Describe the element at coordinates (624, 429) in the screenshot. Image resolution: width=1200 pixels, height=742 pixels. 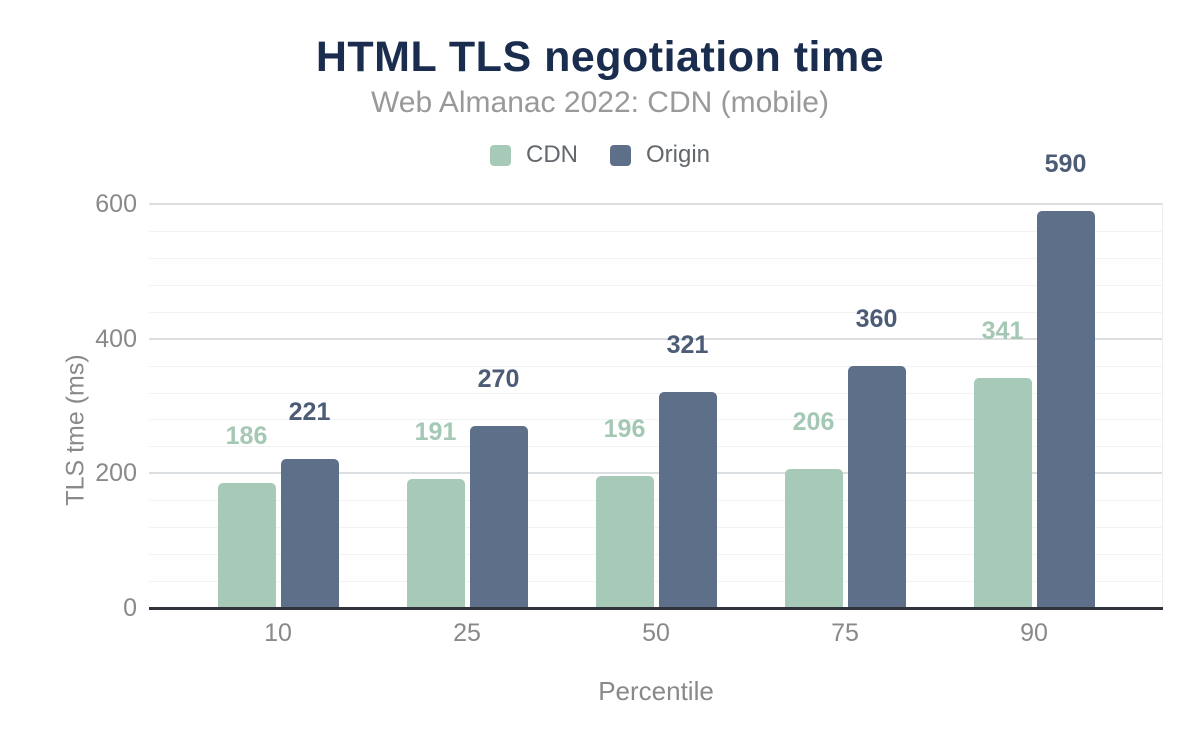
I see `value-label-cdn-p50: 196` at that location.